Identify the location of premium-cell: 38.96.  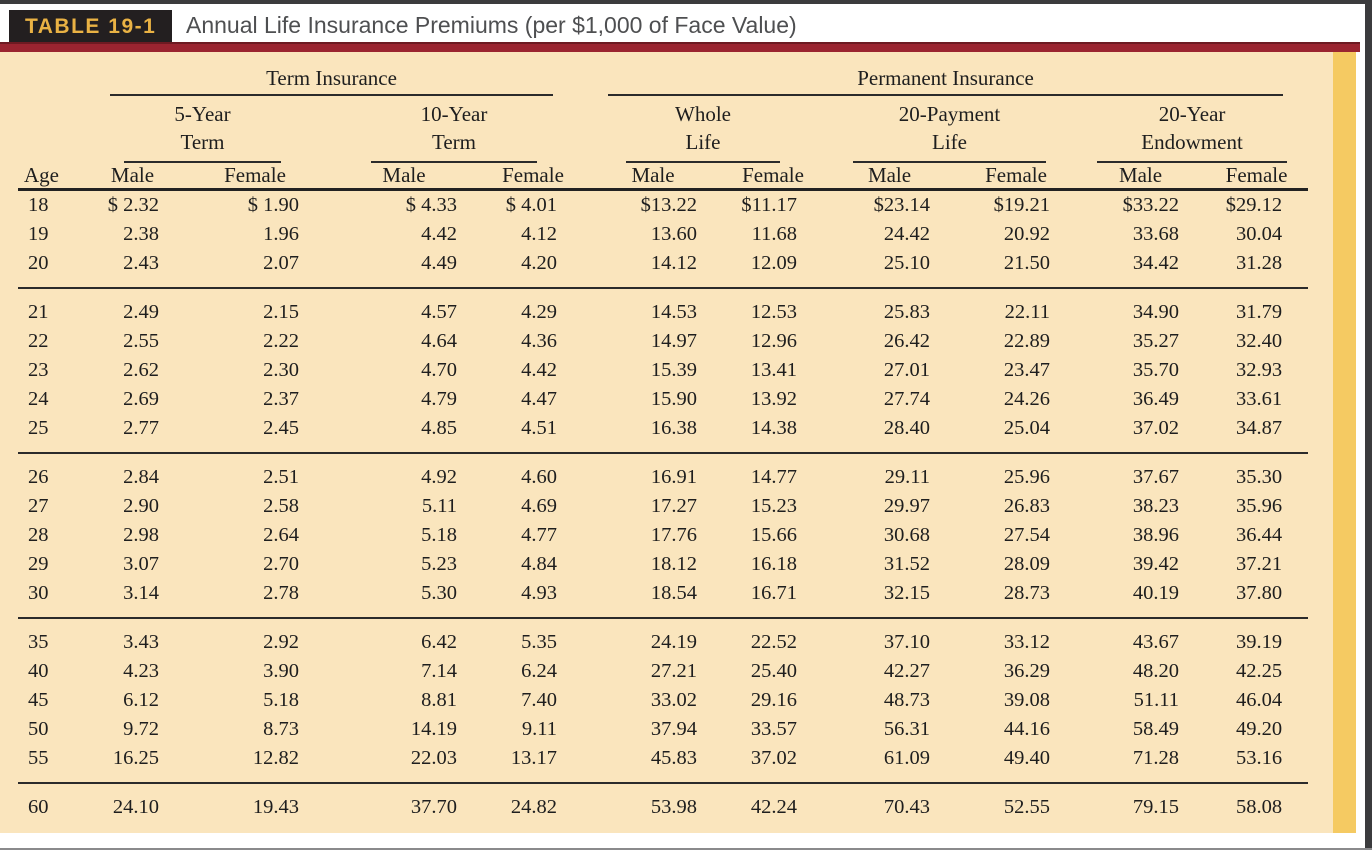
(1156, 534).